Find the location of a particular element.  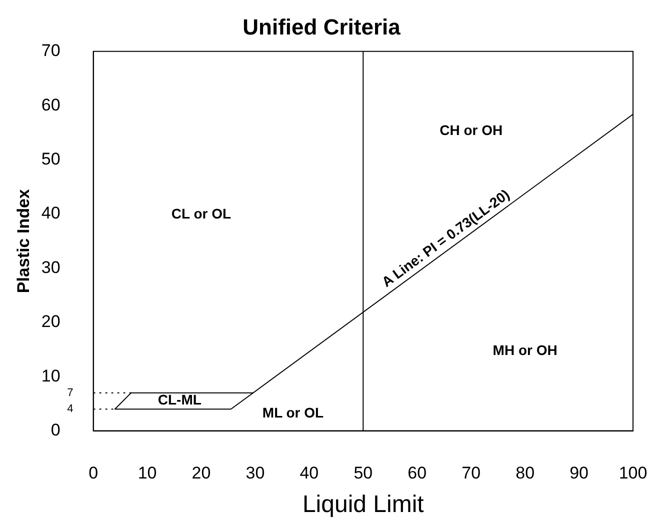

y-axis-title: Plastic Index is located at coordinates (23, 241).